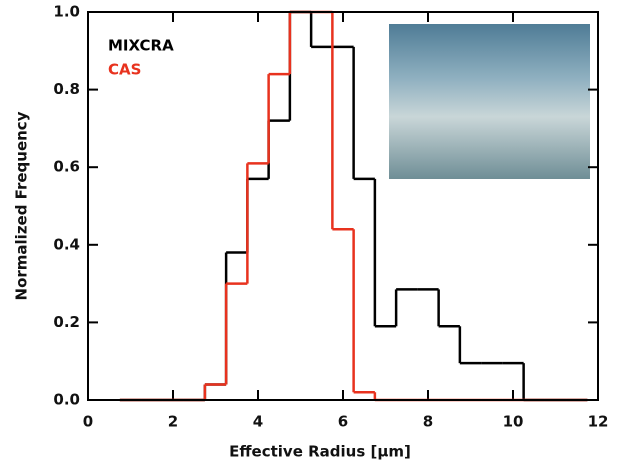 The height and width of the screenshot is (468, 620). What do you see at coordinates (124, 70) in the screenshot?
I see `legend-label: CAS` at bounding box center [124, 70].